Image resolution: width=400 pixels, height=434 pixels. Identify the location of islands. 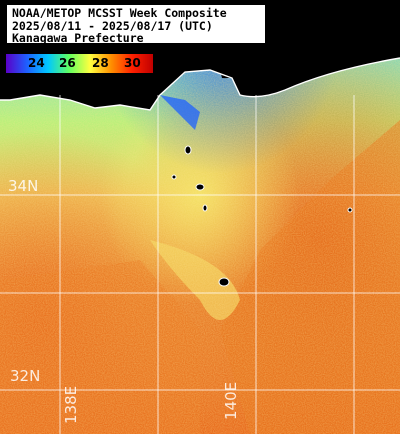
(262, 216).